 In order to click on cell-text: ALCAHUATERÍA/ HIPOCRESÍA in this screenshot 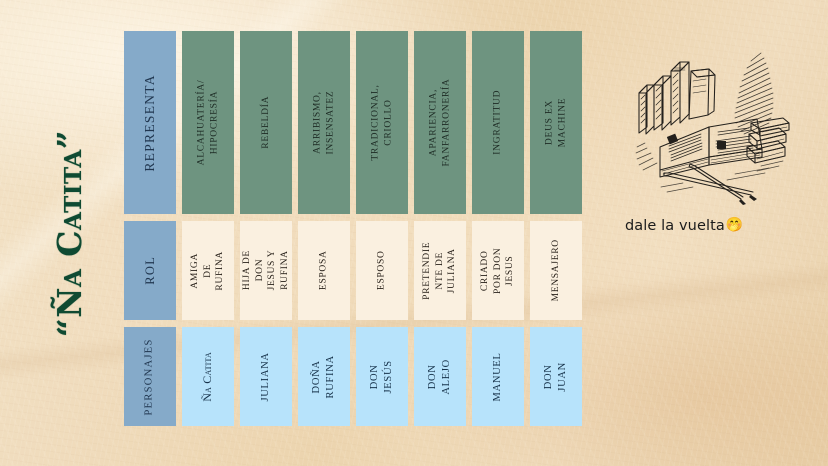, I will do `click(207, 122)`.